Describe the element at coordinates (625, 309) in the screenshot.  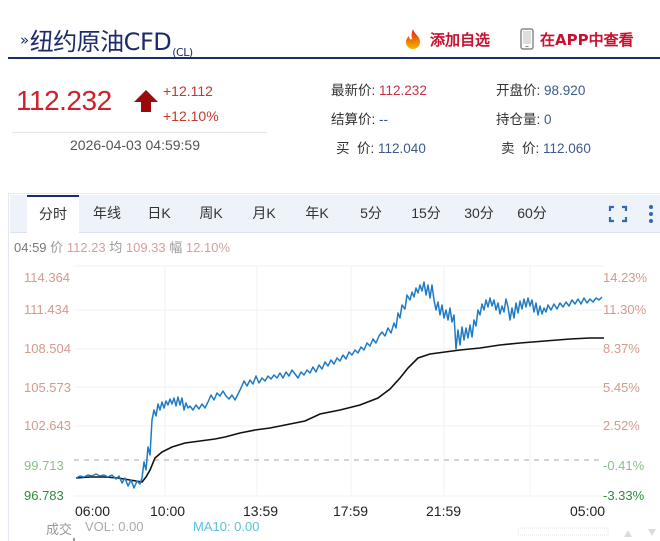
I see `y-tick-right: 11.30%` at that location.